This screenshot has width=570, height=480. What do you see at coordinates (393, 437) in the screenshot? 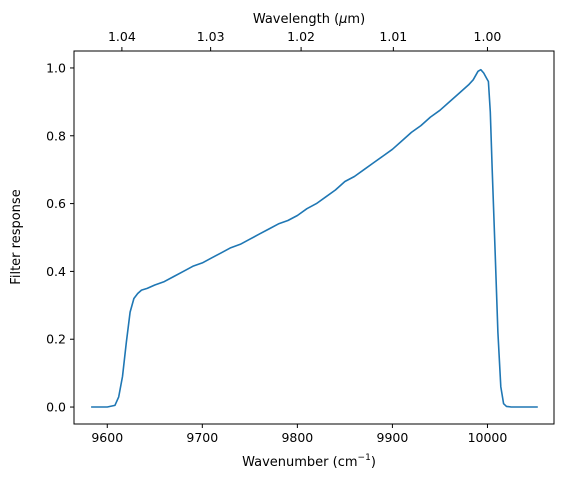
I see `x-tick-label: 9900` at bounding box center [393, 437].